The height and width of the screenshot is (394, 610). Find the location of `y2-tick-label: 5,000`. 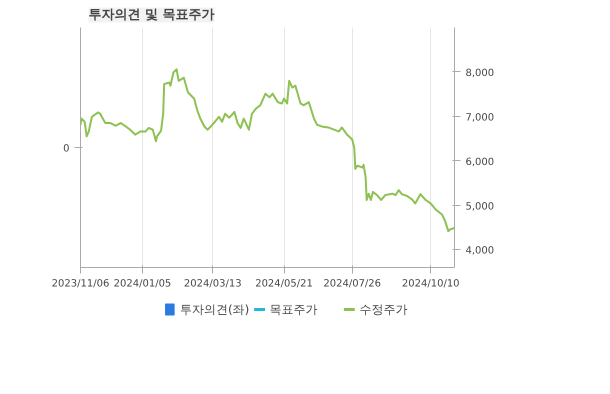

y2-tick-label: 5,000 is located at coordinates (480, 206).